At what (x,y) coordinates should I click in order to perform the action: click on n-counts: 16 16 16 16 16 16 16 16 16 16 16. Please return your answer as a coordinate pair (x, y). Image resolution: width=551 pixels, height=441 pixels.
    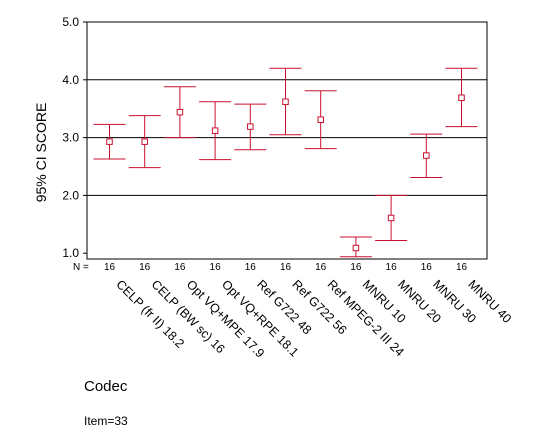
    Looking at the image, I should click on (286, 267).